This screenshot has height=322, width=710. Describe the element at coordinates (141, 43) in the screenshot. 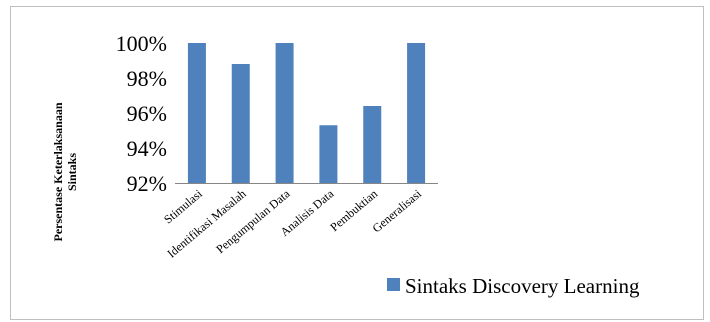

I see `y-tick-label: 100%` at that location.